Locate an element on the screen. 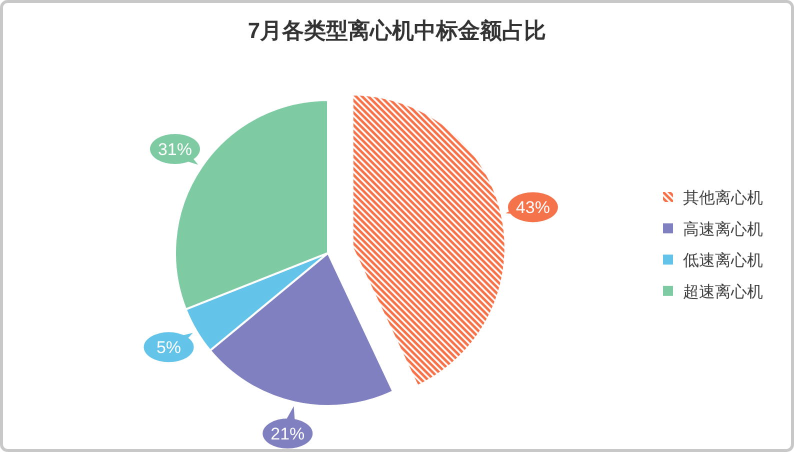  data-label: 21% is located at coordinates (287, 434).